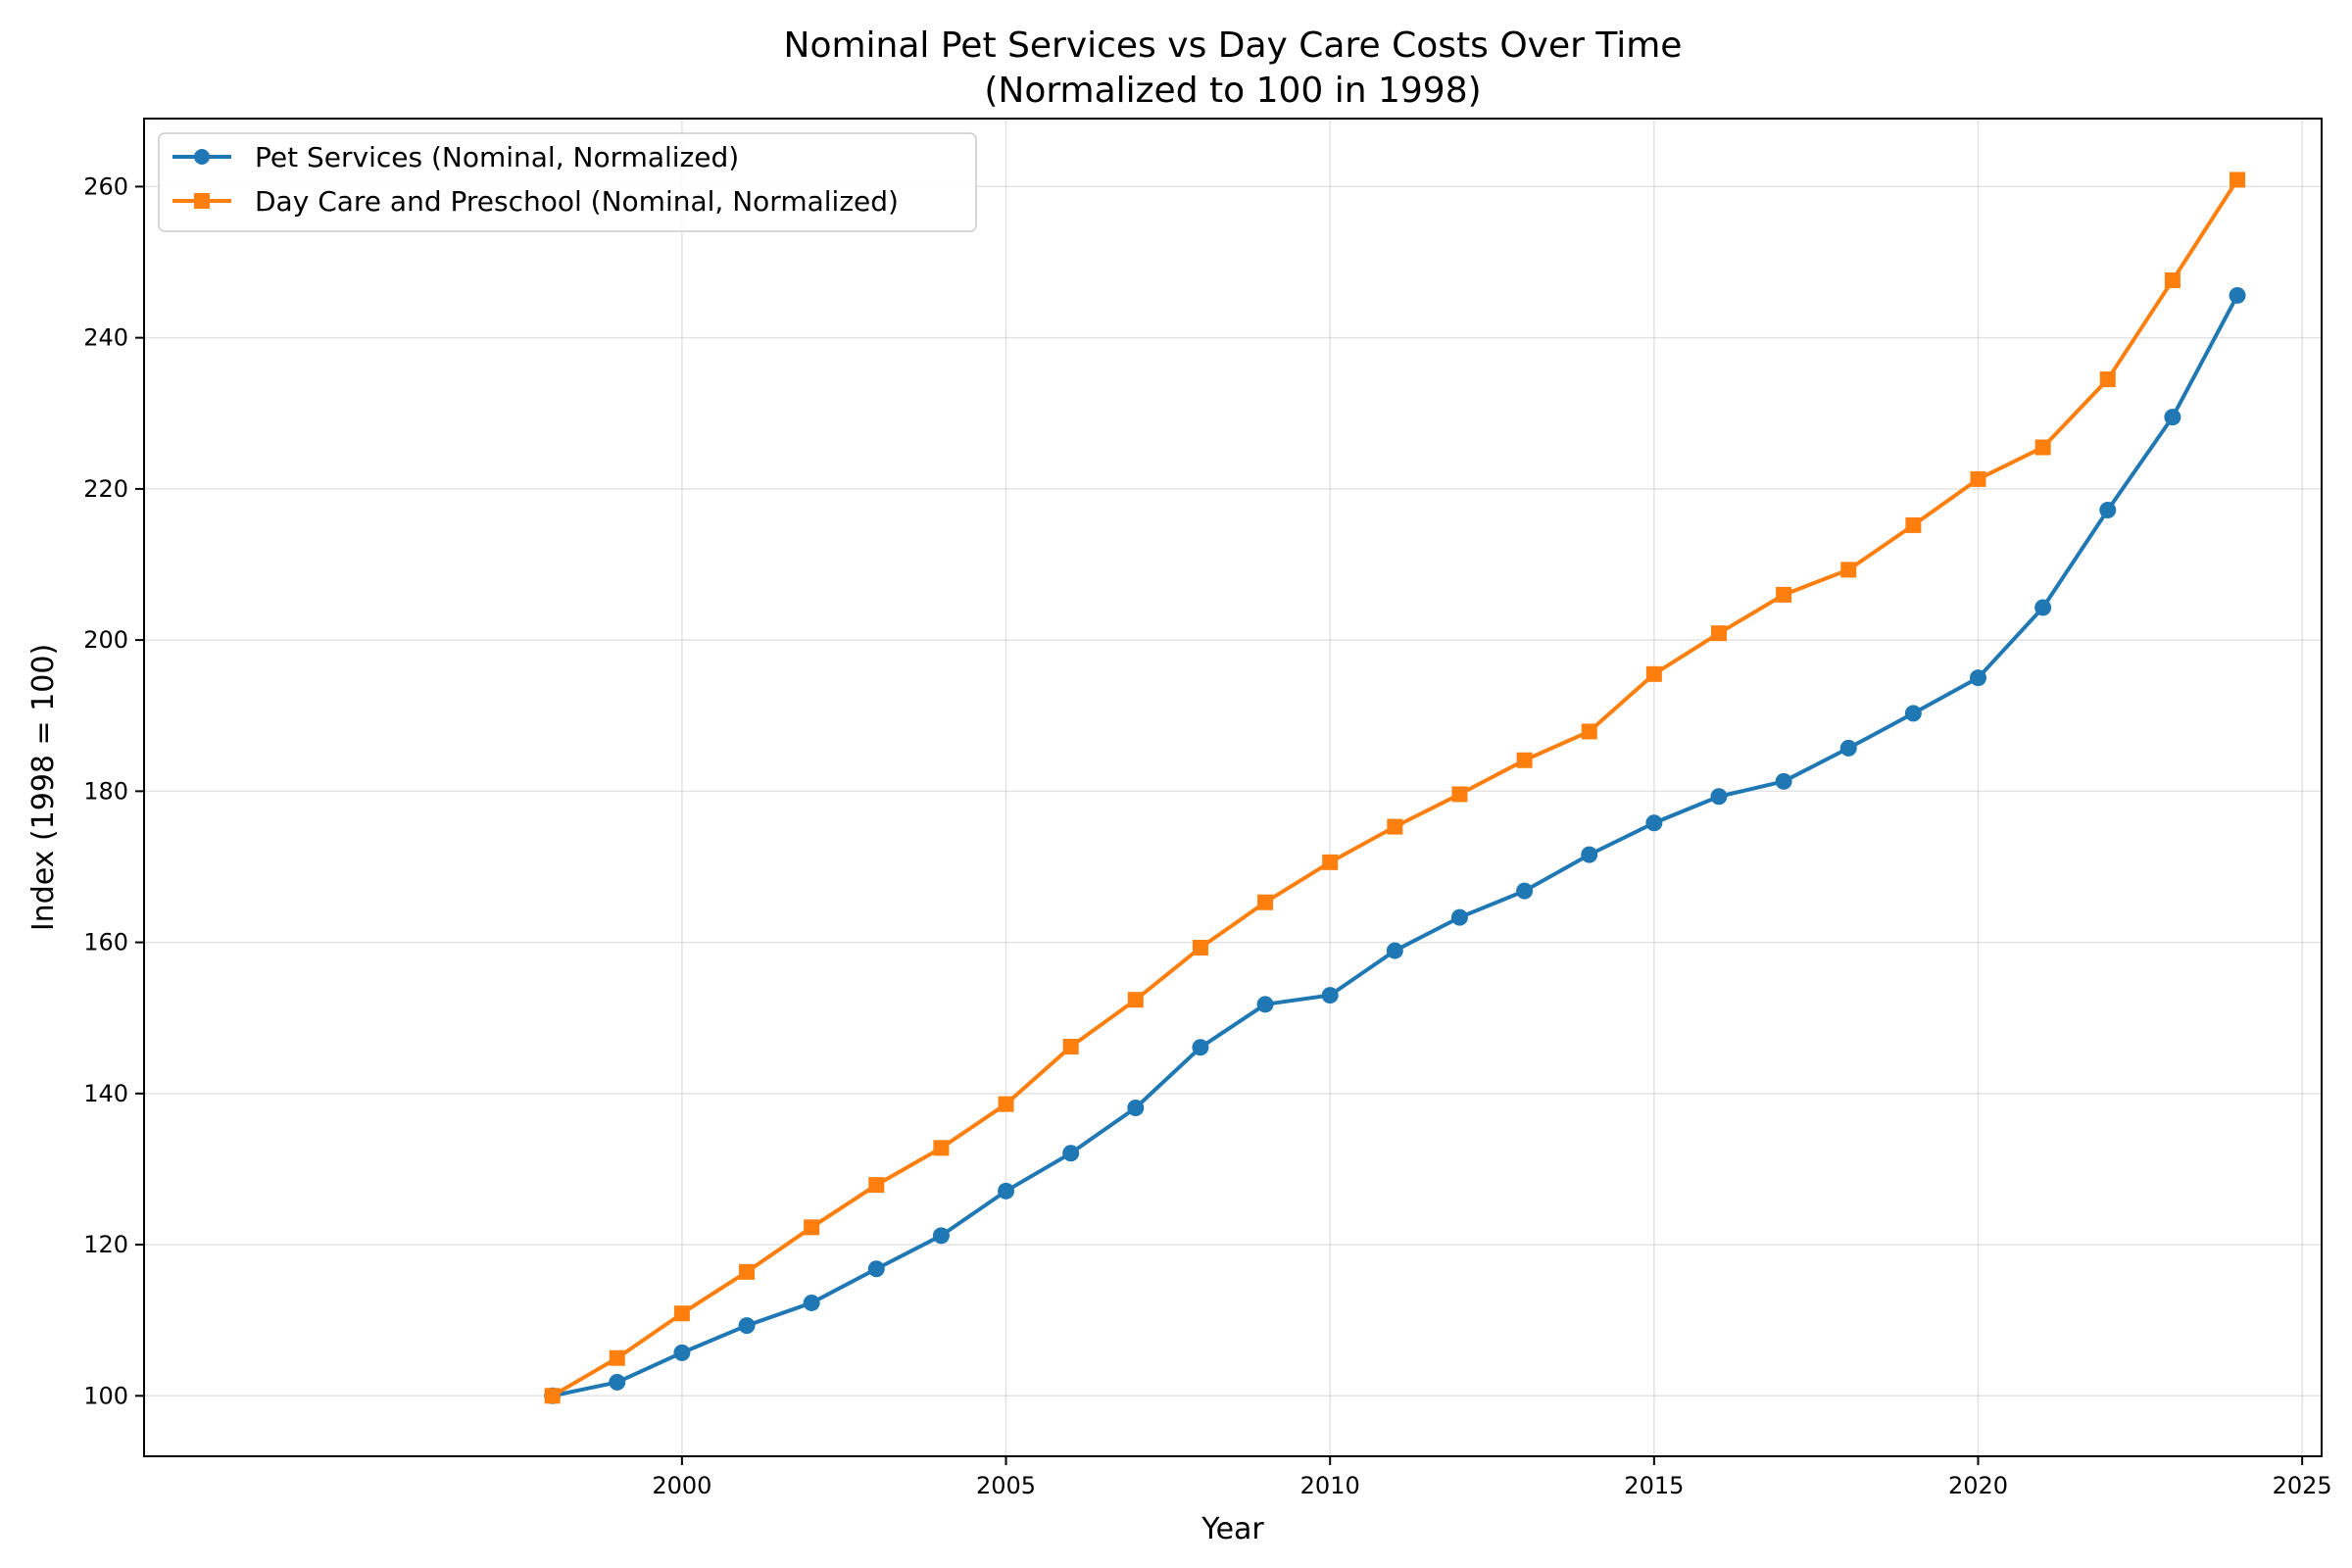  What do you see at coordinates (105, 338) in the screenshot?
I see `y-tick-label: 240` at bounding box center [105, 338].